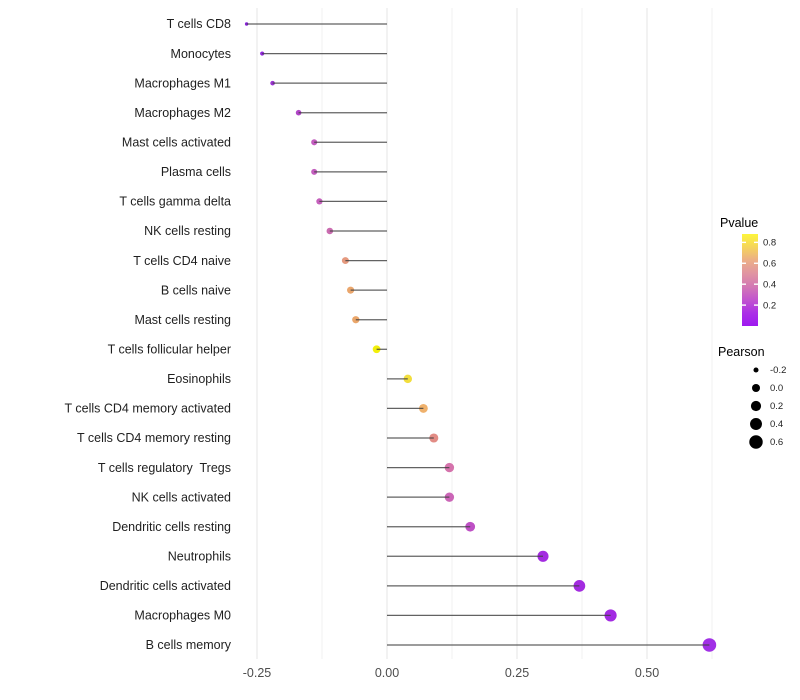  I want to click on y-axis-label: NK cells activated, so click(181, 497).